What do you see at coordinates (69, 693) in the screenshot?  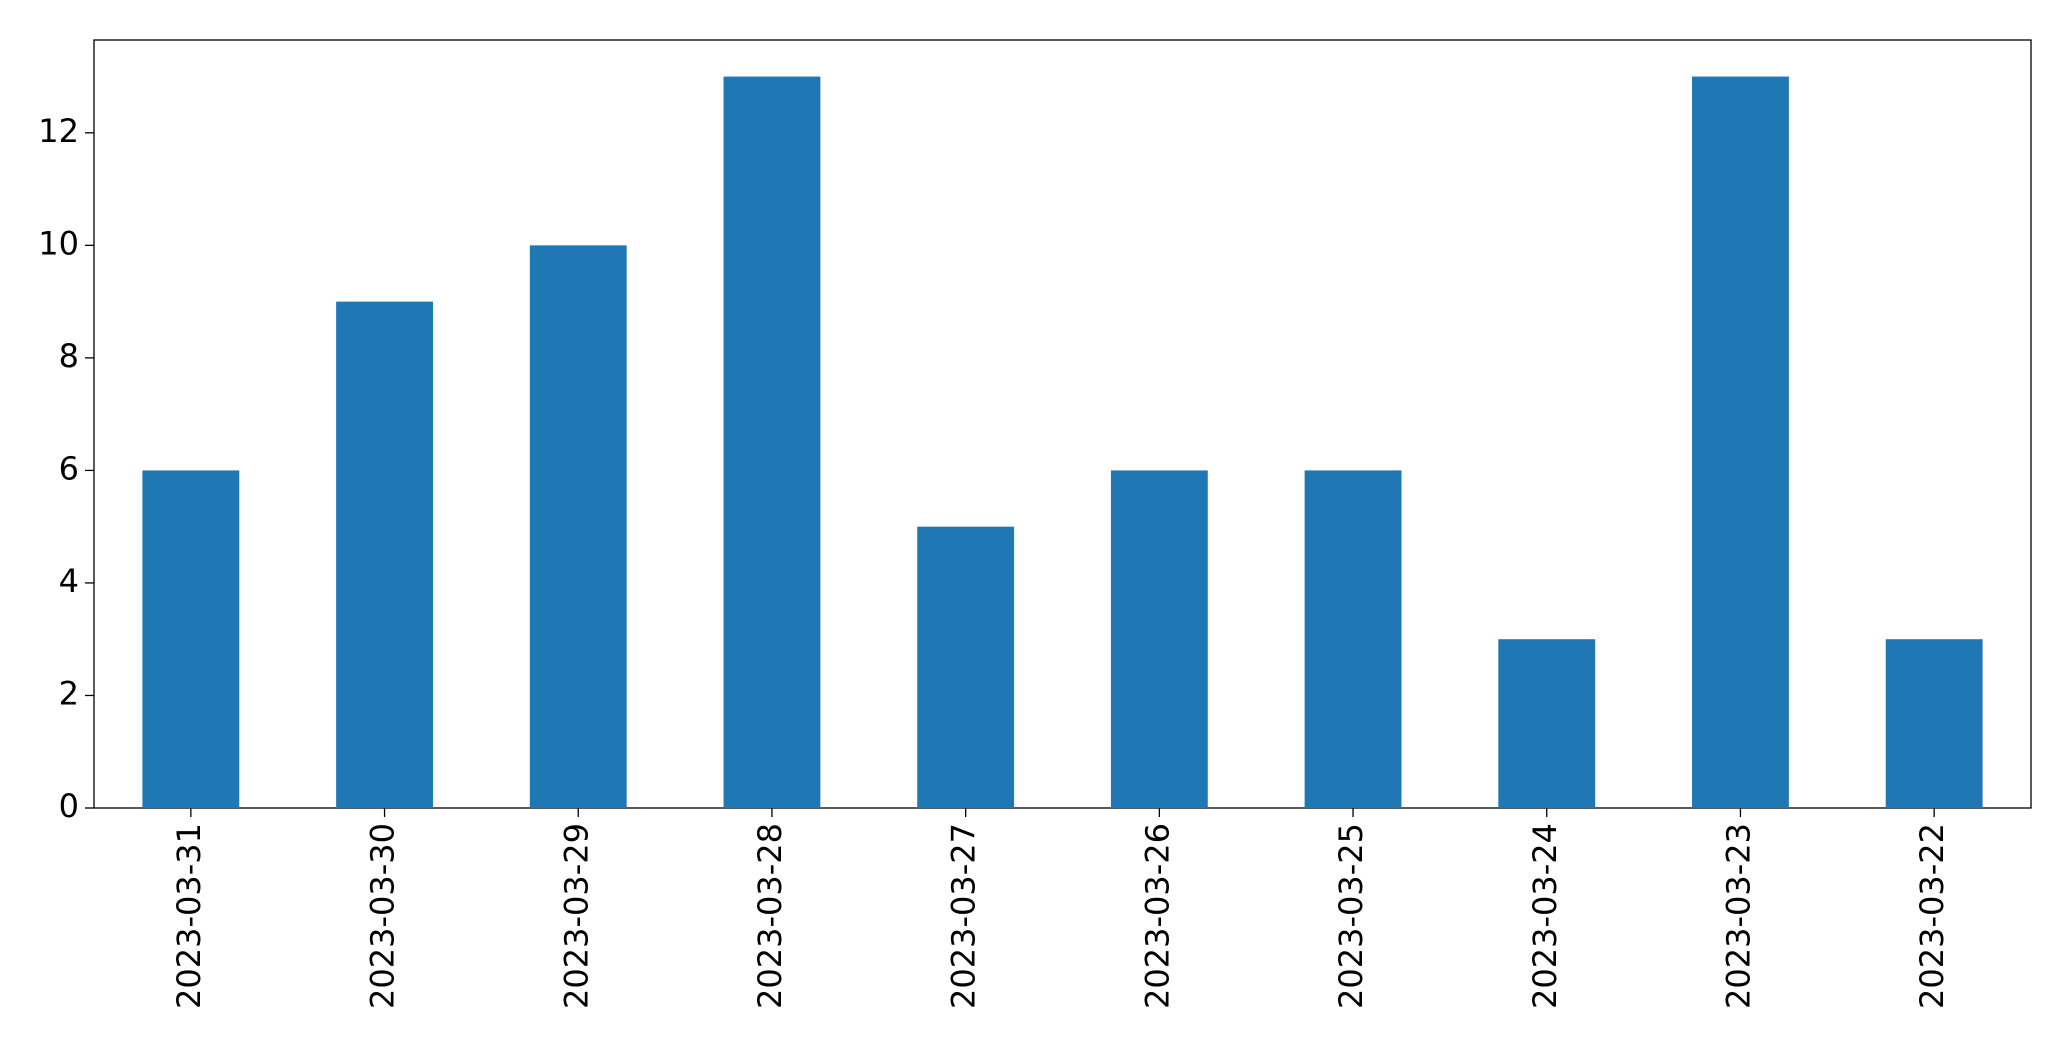 I see `y-tick-label: 2` at bounding box center [69, 693].